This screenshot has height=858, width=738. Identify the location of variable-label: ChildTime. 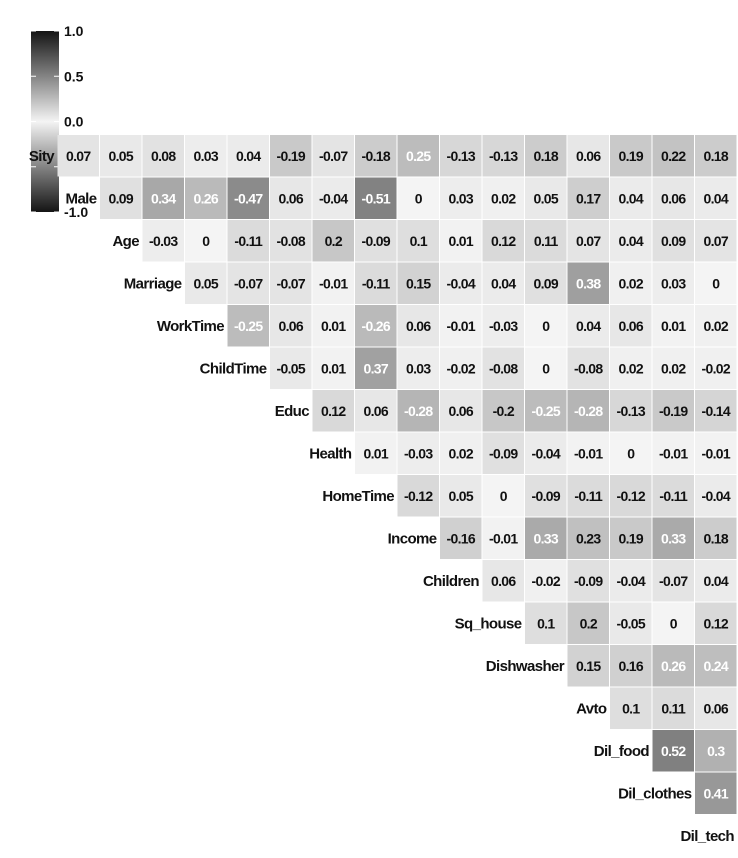
(233, 368).